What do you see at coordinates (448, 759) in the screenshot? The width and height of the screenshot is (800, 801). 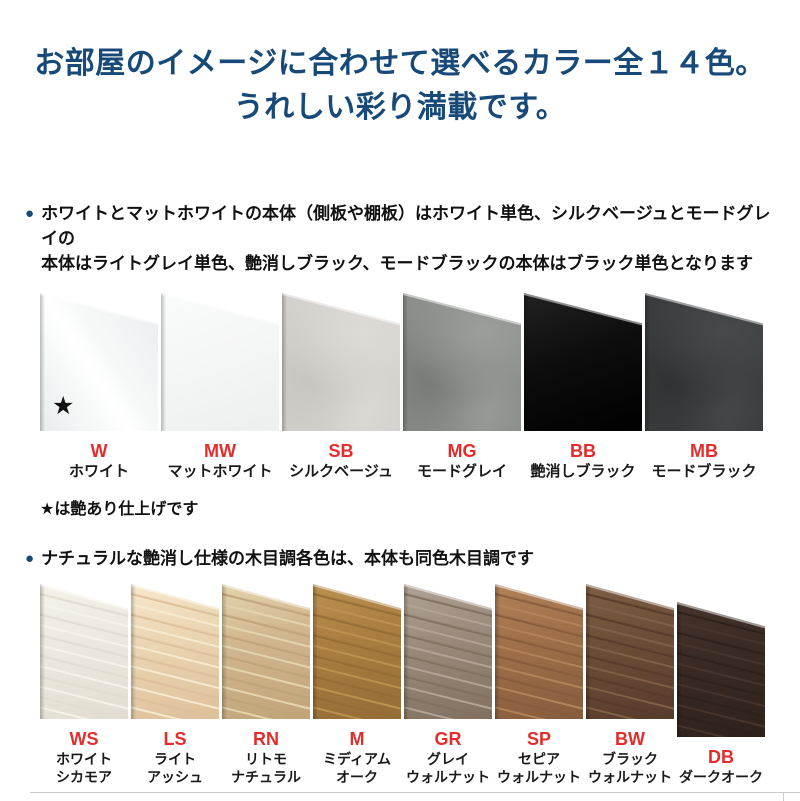 I see `swatch-name-line: グレイ` at bounding box center [448, 759].